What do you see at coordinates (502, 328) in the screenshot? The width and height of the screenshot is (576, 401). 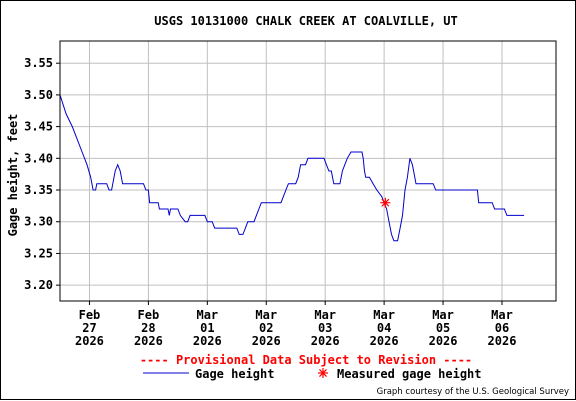 I see `x-tick-label: 06` at bounding box center [502, 328].